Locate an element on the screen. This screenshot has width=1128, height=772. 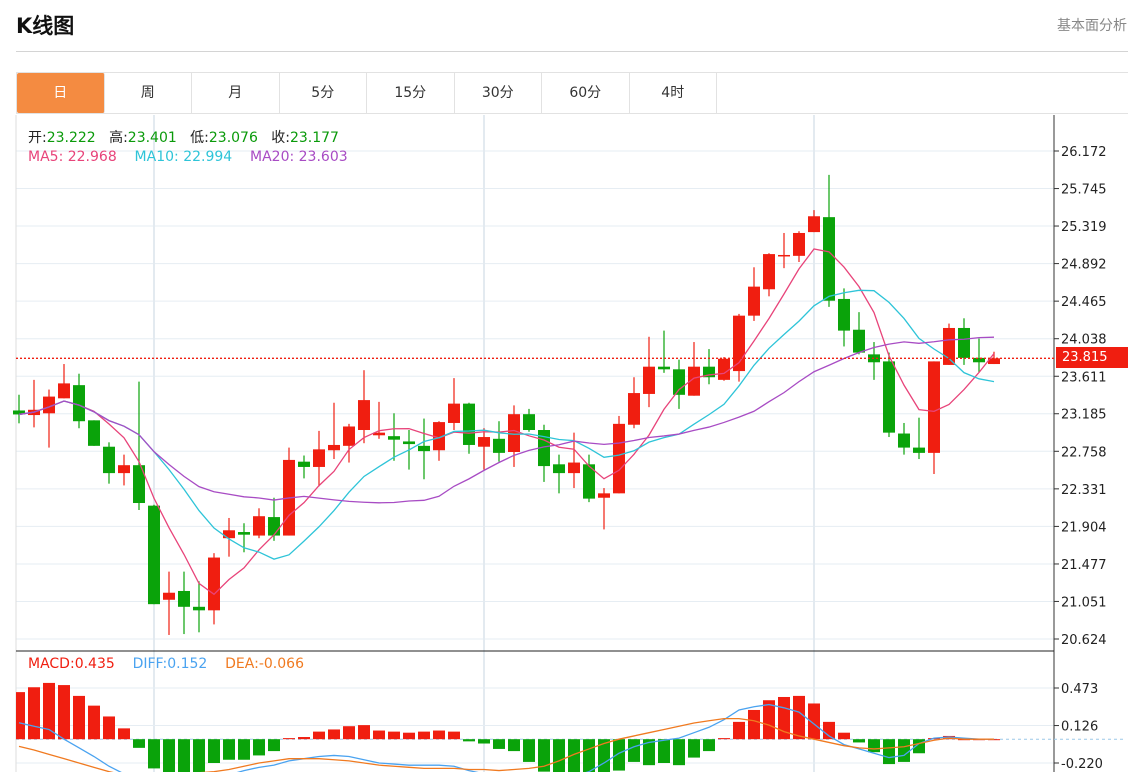
dea-value: -0.066 is located at coordinates (281, 664).